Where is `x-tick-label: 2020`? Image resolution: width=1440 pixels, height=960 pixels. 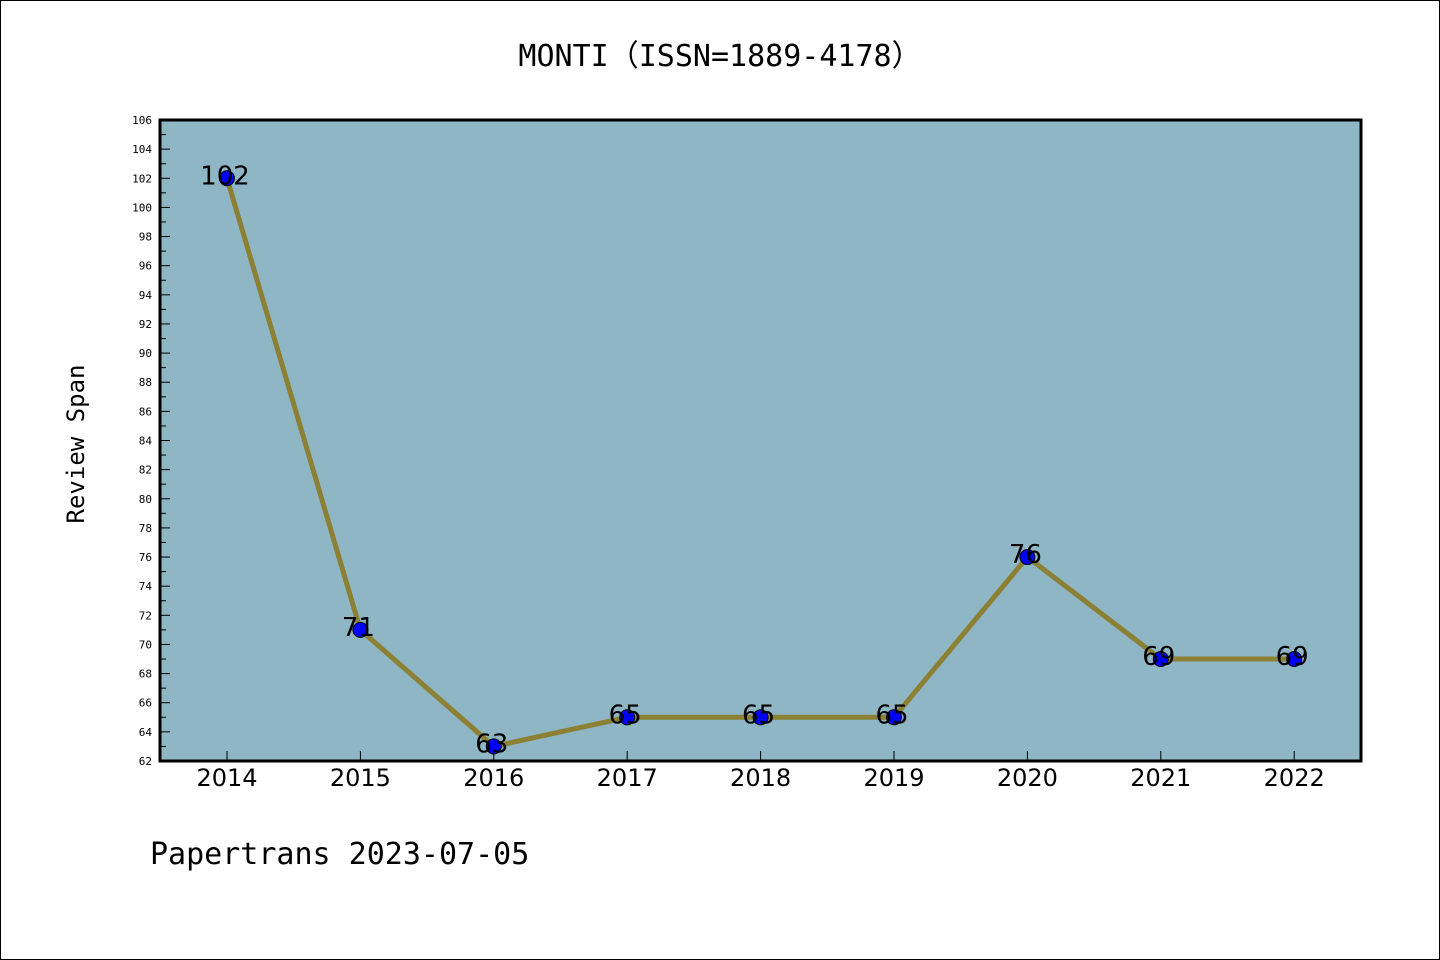 x-tick-label: 2020 is located at coordinates (1027, 778).